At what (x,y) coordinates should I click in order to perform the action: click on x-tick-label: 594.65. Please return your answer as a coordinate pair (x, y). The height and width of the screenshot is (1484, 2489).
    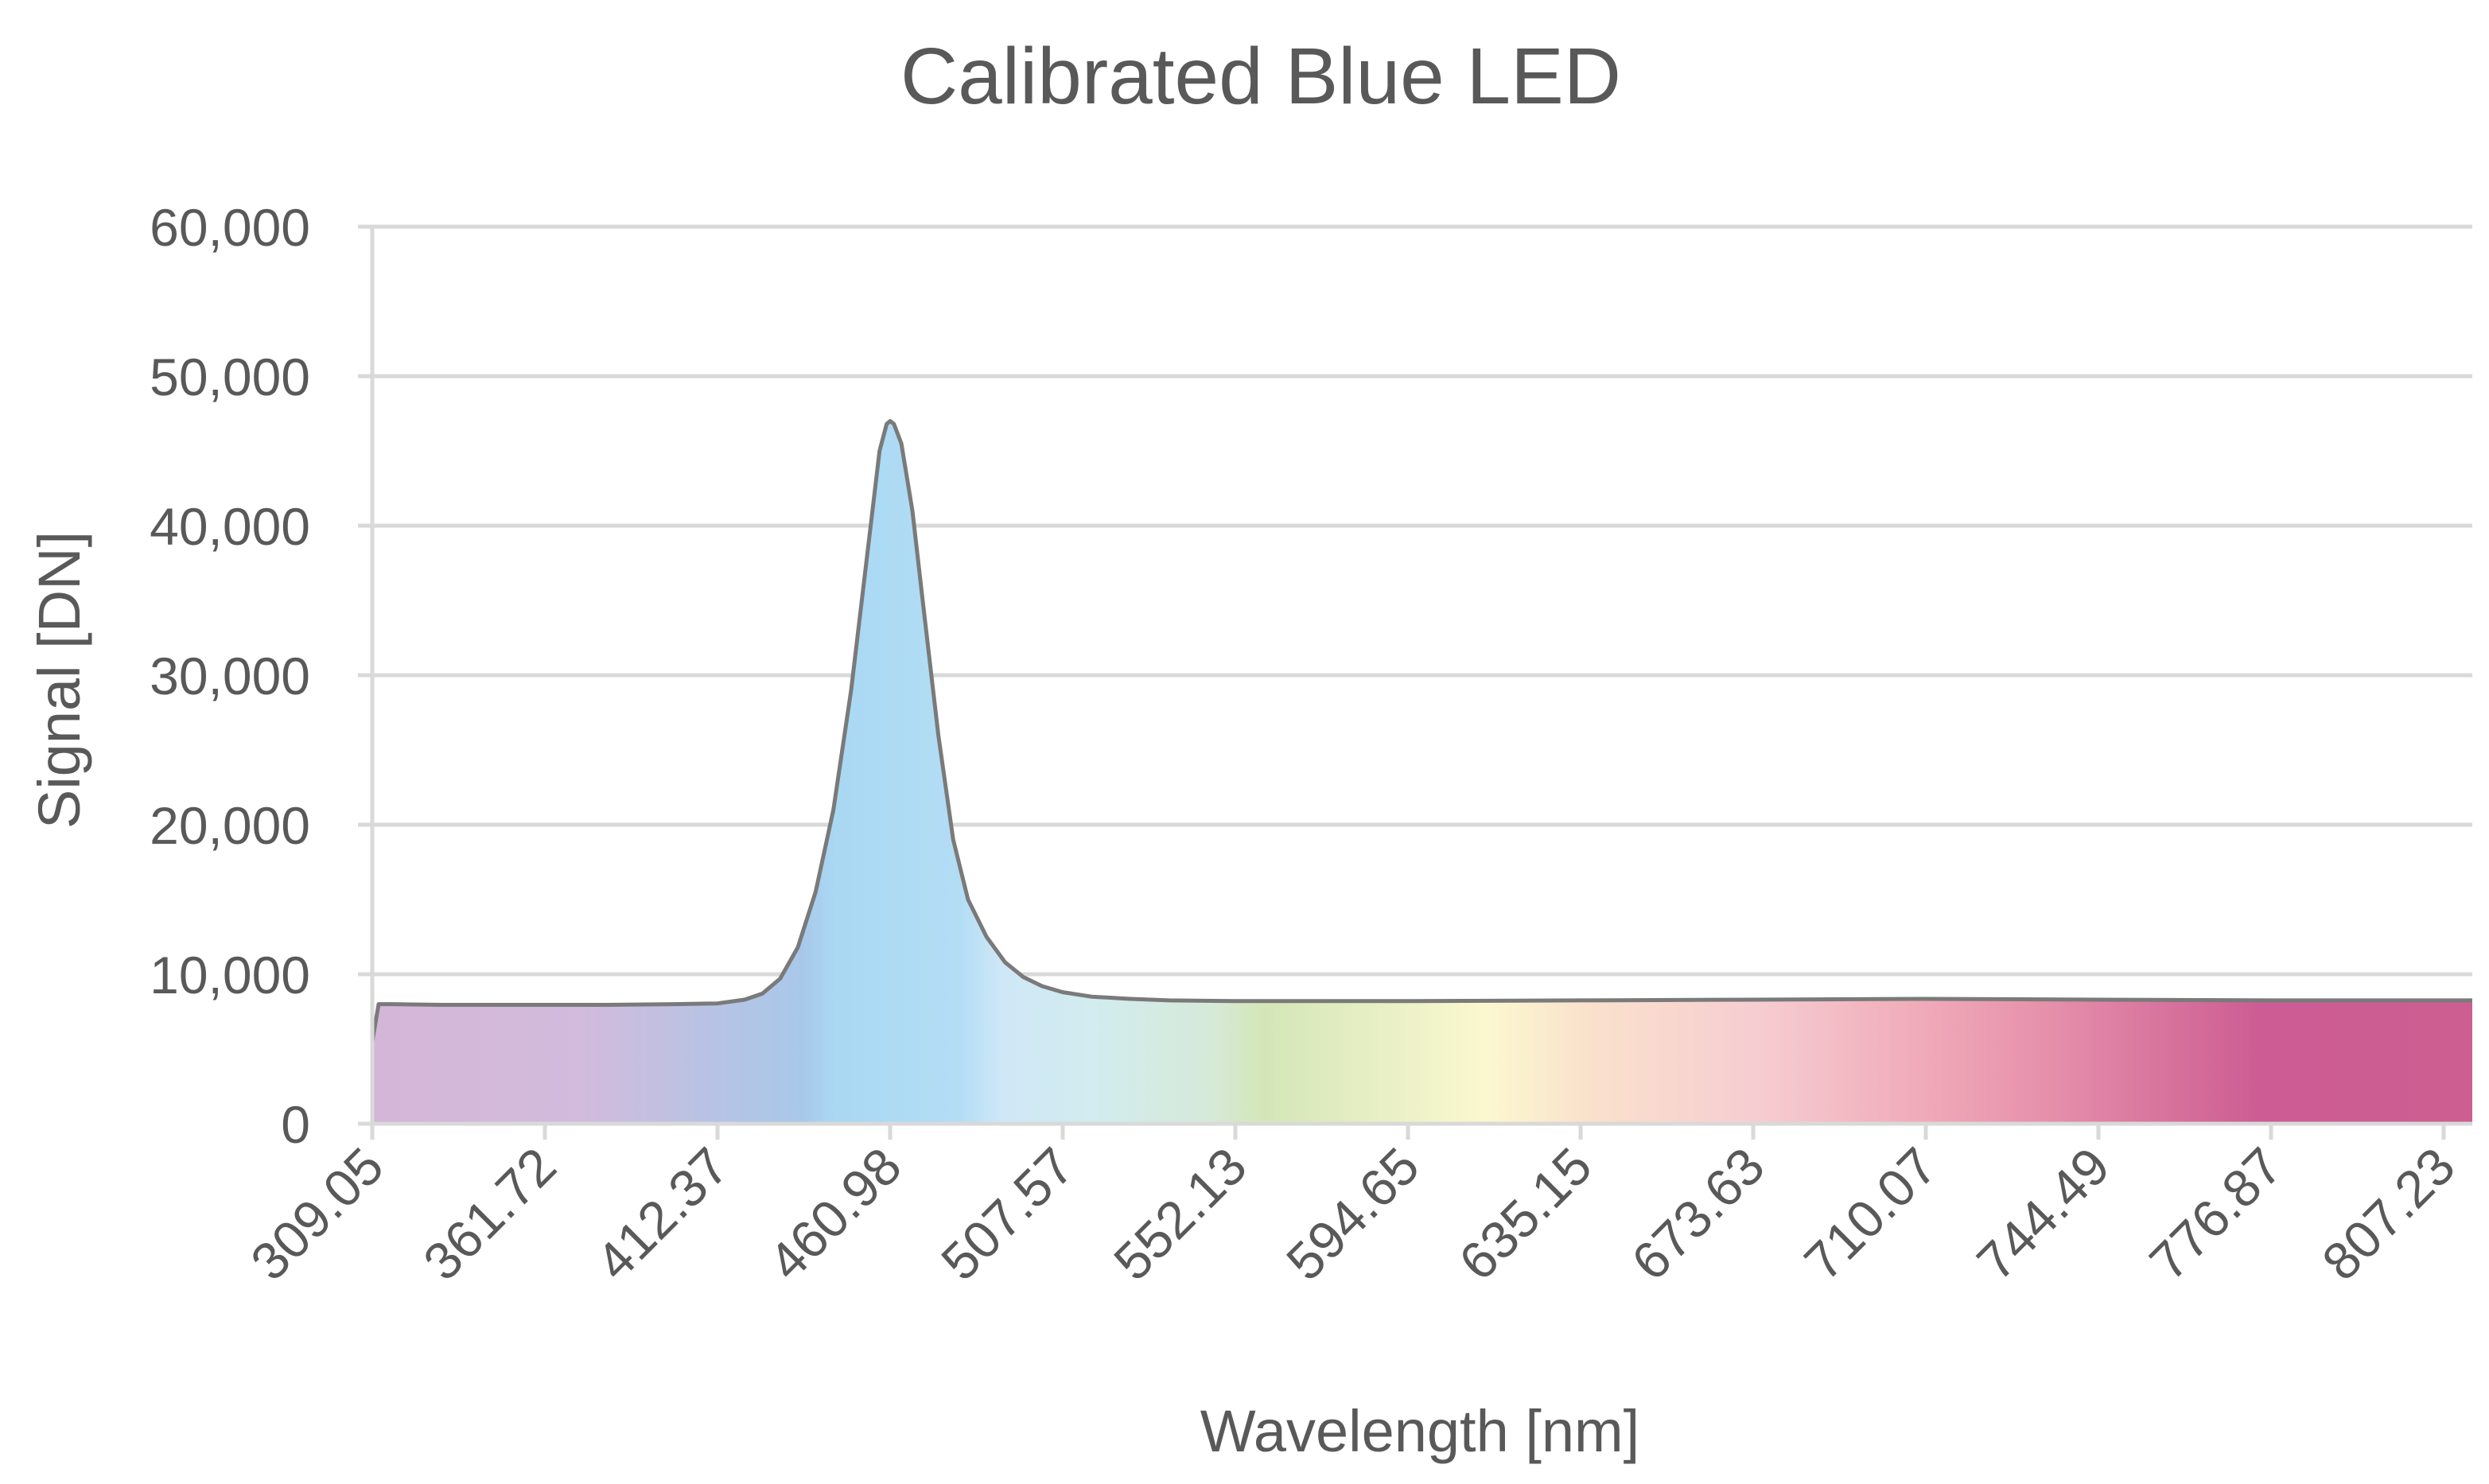
    Looking at the image, I should click on (1353, 1214).